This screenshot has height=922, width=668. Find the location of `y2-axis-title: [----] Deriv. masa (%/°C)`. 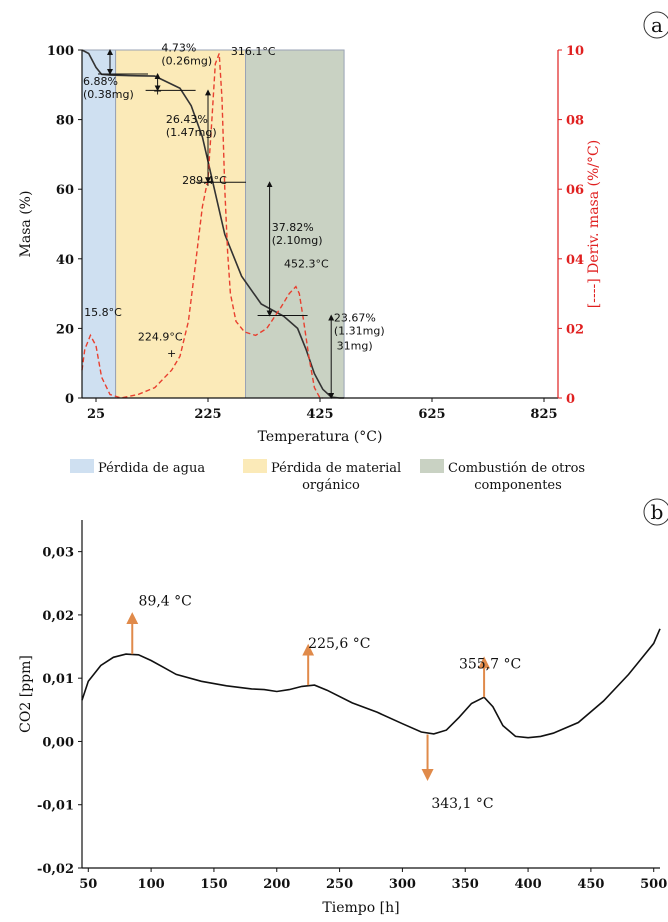

y2-axis-title: [----] Deriv. masa (%/°C) is located at coordinates (594, 224).